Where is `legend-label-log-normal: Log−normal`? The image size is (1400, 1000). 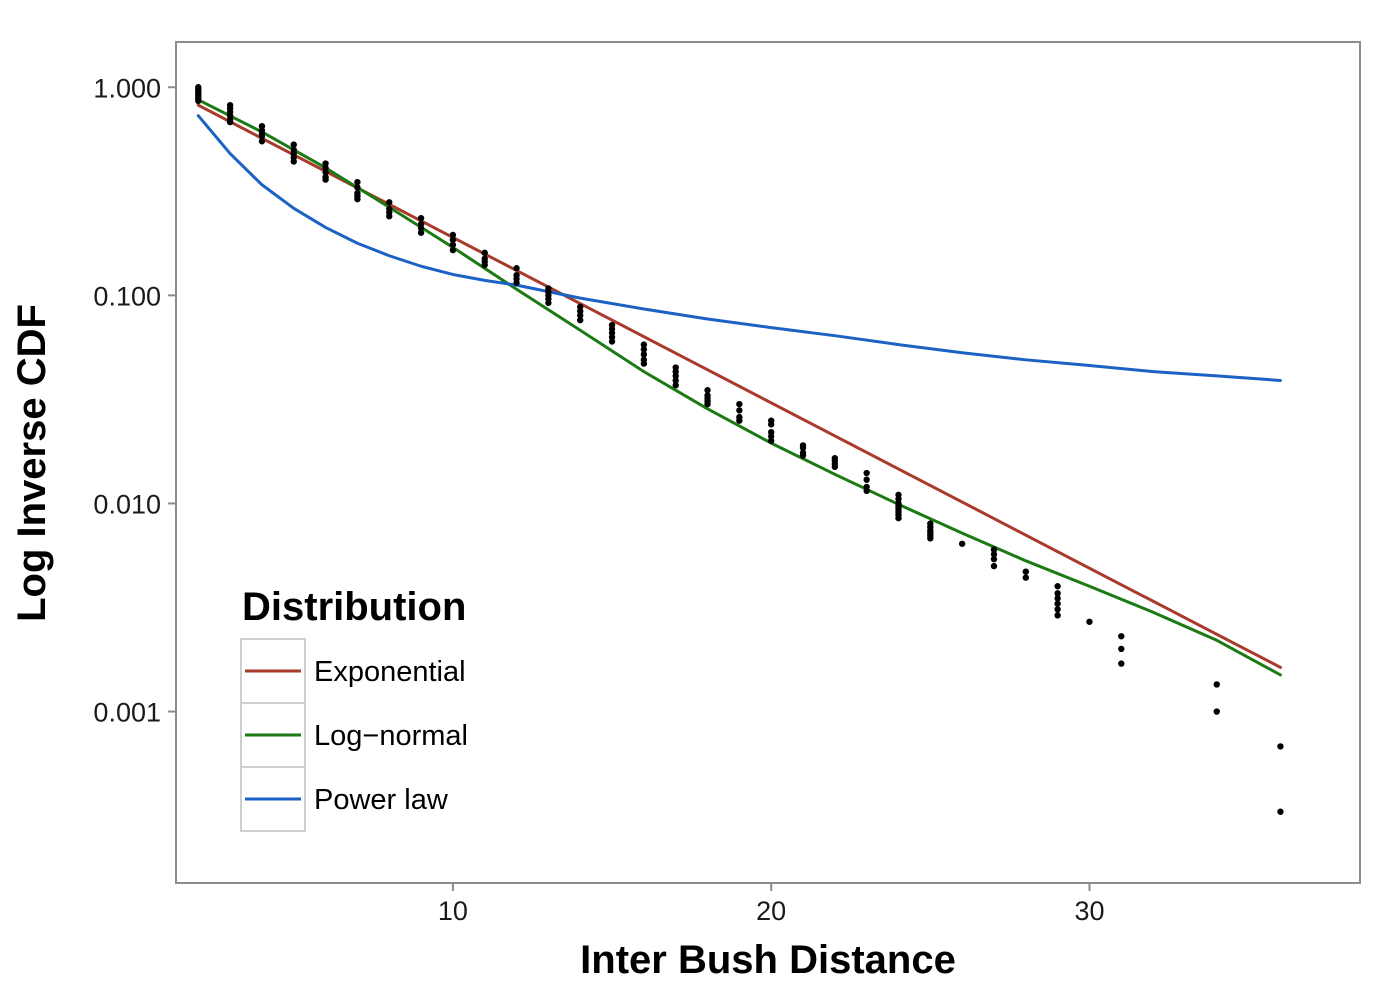
legend-label-log-normal: Log−normal is located at coordinates (391, 736).